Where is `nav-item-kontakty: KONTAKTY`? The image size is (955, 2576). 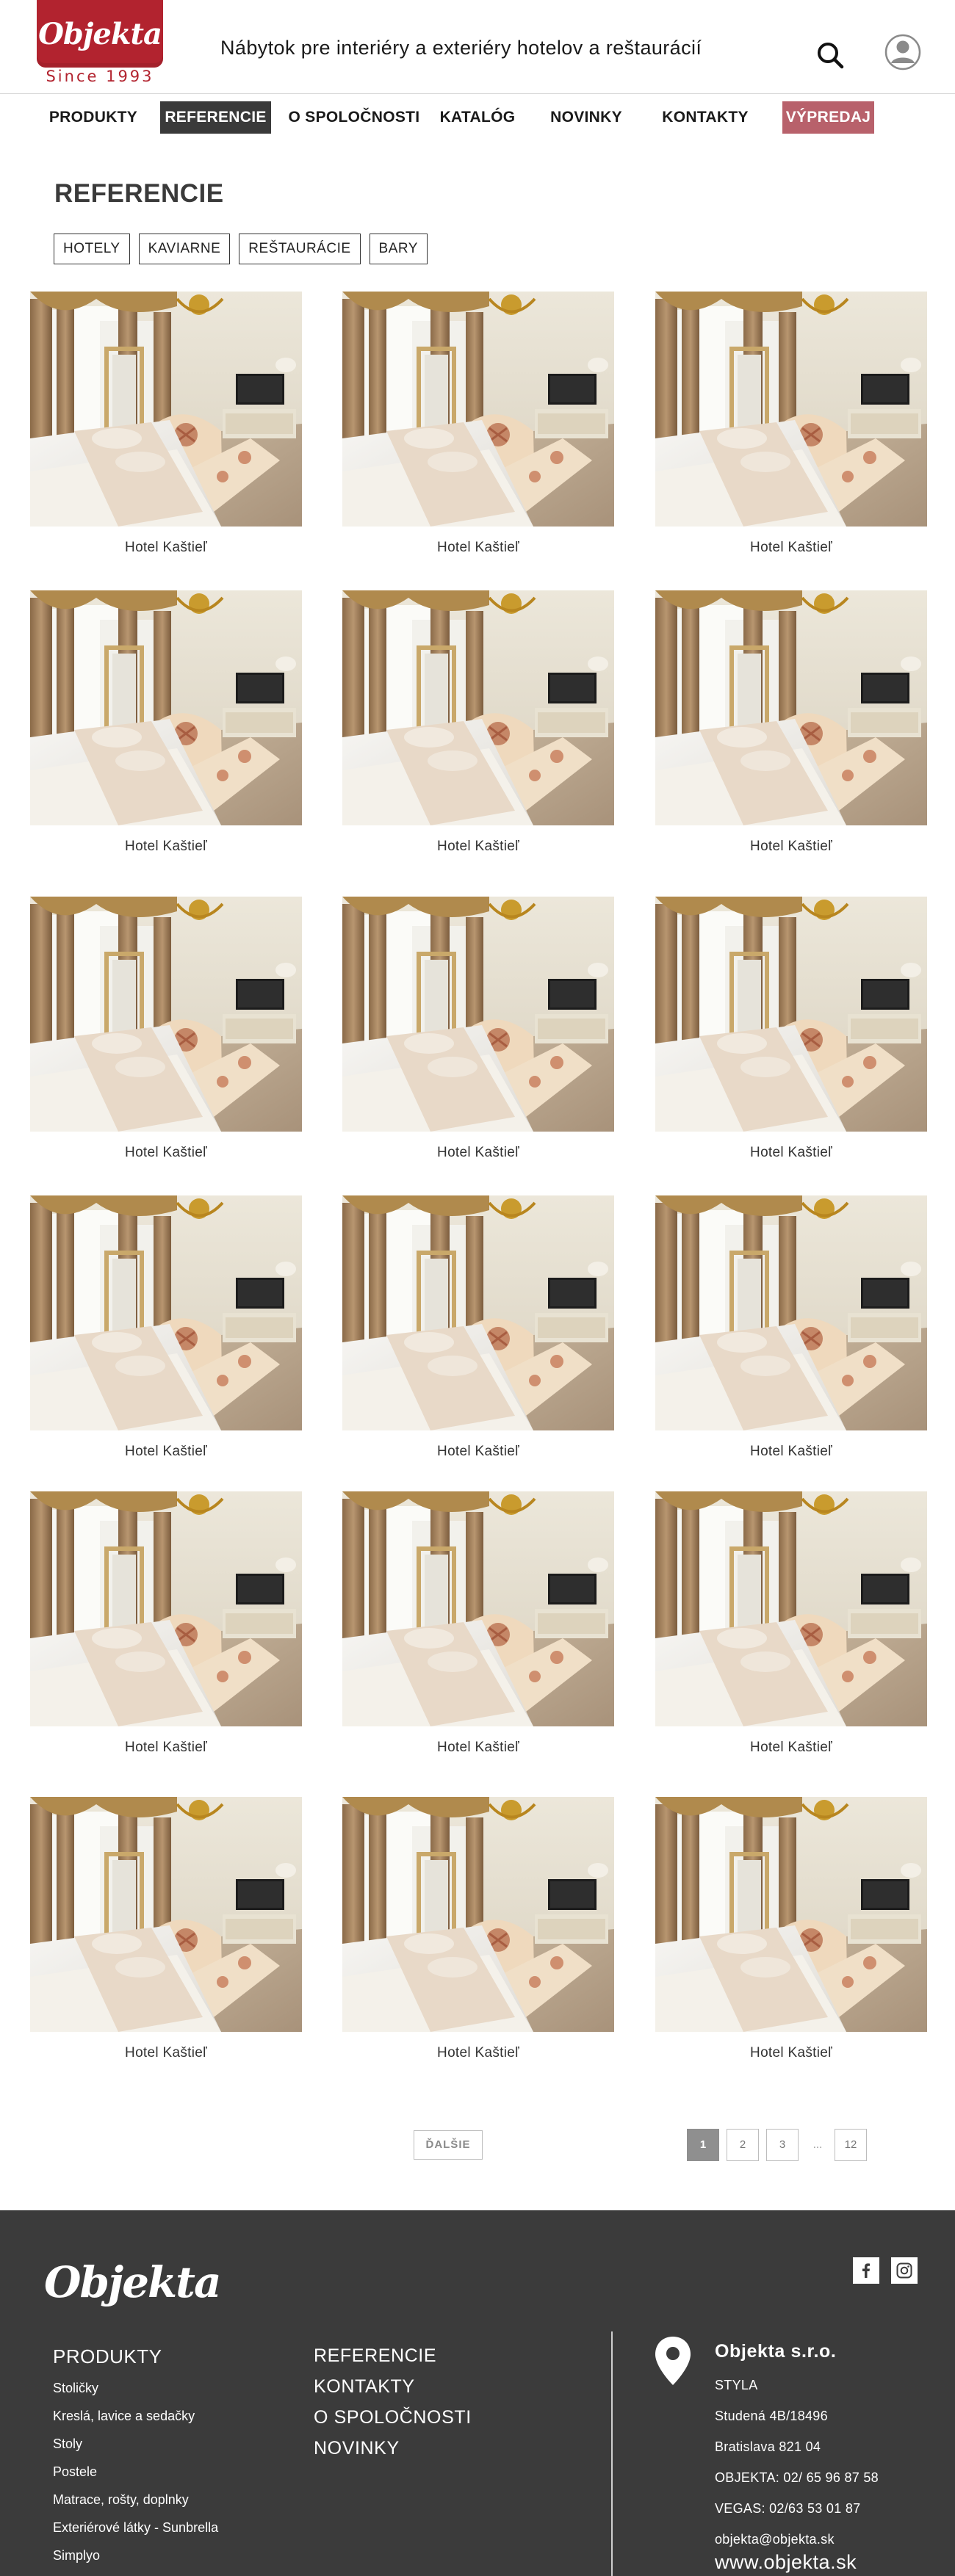
nav-item-kontakty: KONTAKTY is located at coordinates (706, 117).